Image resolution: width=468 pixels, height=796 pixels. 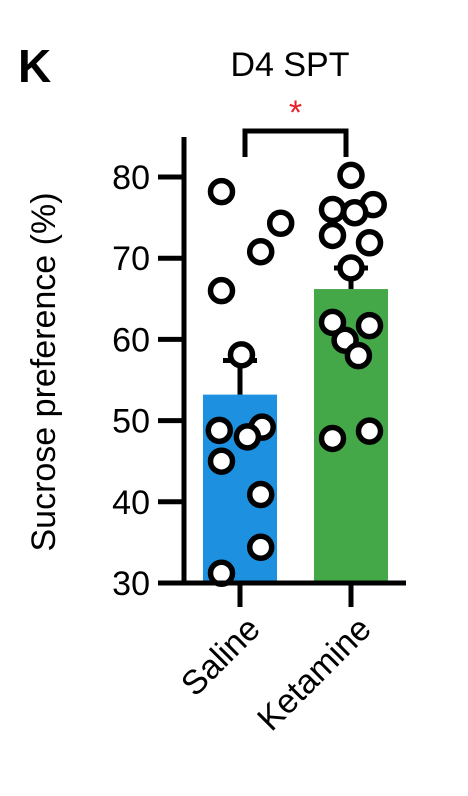 I want to click on x-tick-label-ketamine: Ketamine, so click(x=314, y=674).